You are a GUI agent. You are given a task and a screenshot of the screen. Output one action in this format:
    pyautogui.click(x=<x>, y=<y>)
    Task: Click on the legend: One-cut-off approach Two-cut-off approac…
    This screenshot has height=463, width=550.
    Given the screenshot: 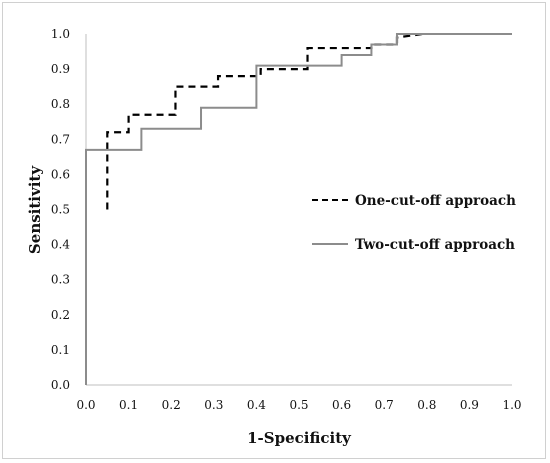 What is the action you would take?
    pyautogui.click(x=414, y=223)
    